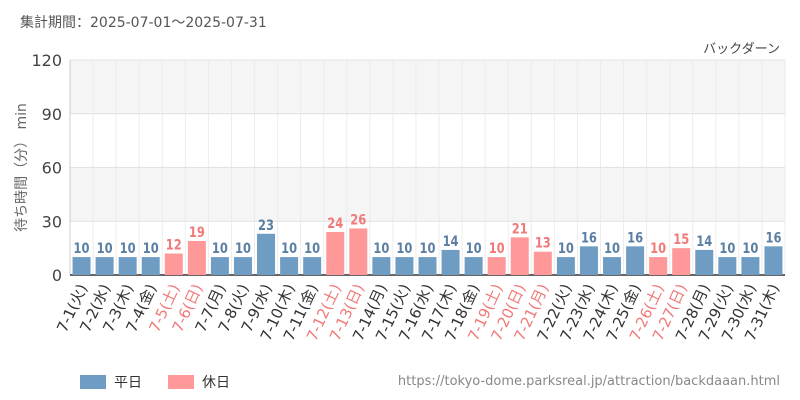  I want to click on bar-7-9(水), so click(266, 254).